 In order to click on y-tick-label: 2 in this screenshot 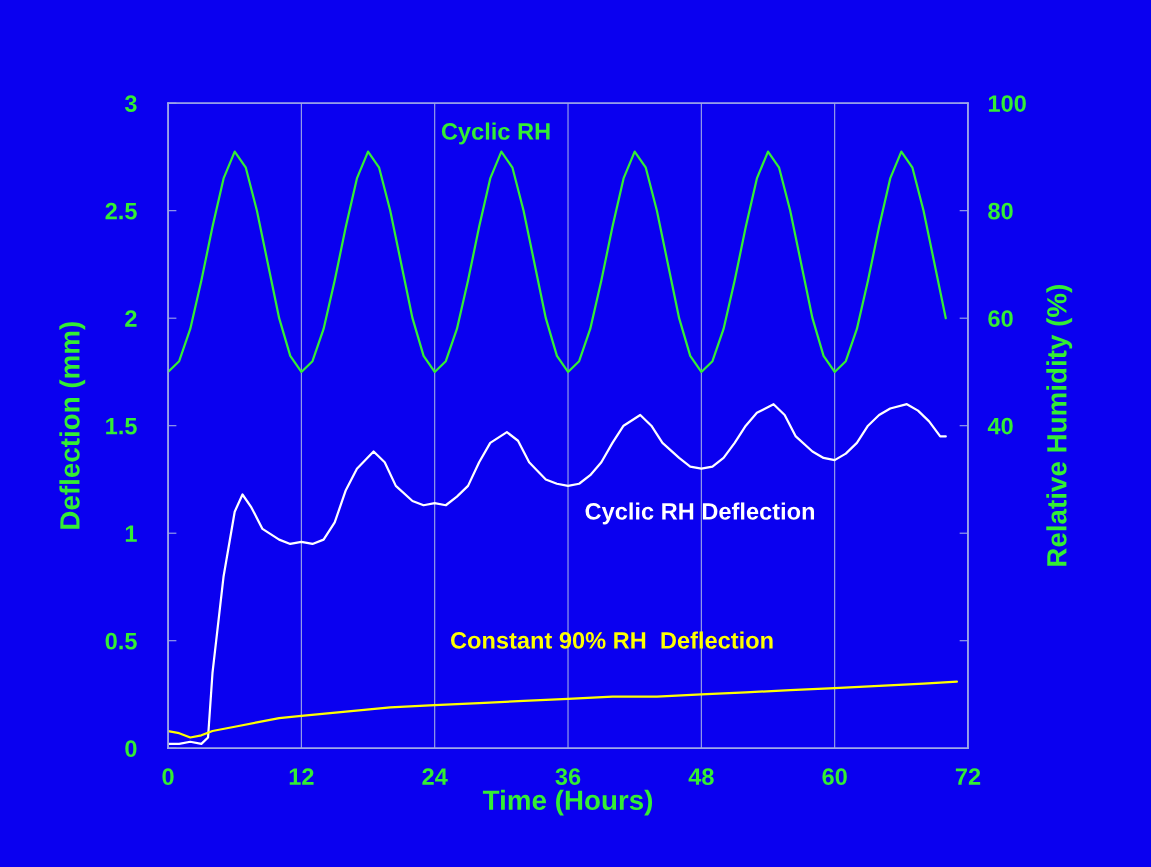, I will do `click(131, 318)`.